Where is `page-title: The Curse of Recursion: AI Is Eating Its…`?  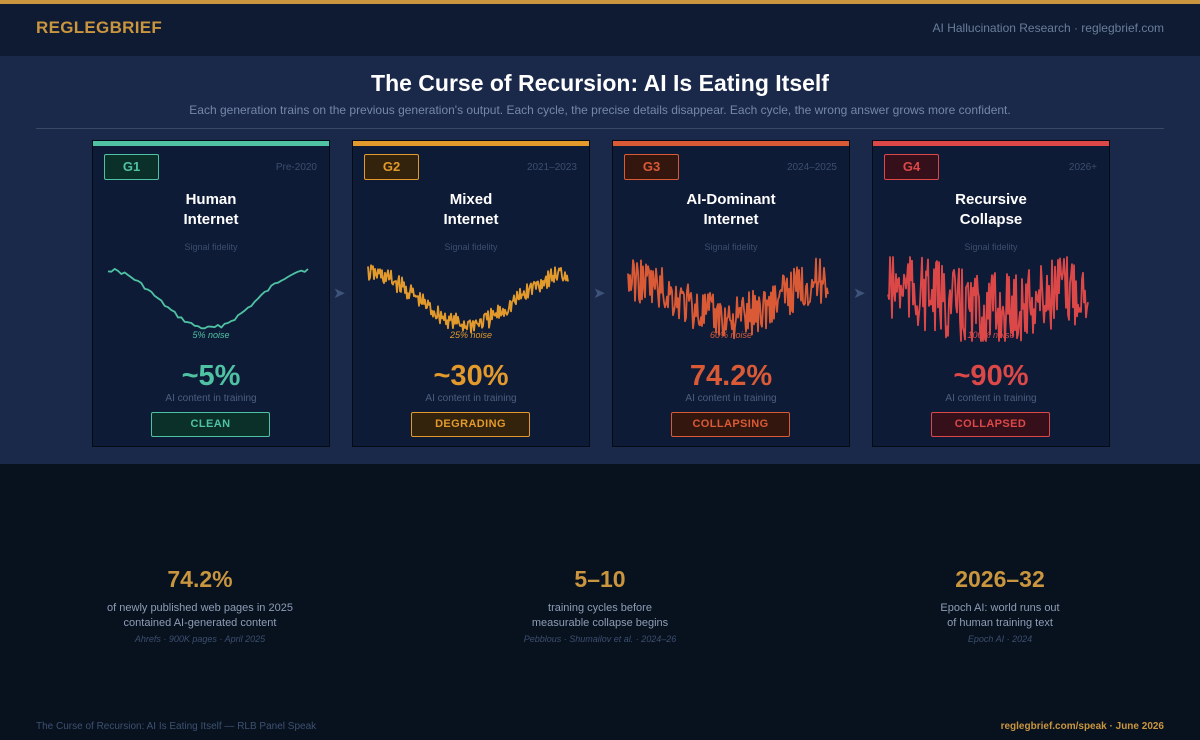
page-title: The Curse of Recursion: AI Is Eating Its… is located at coordinates (600, 83).